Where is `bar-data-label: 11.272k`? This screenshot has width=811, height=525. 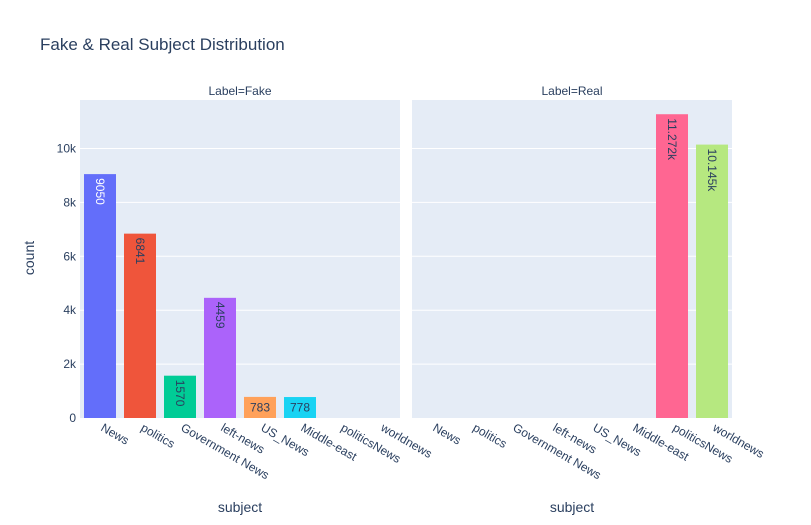 bar-data-label: 11.272k is located at coordinates (672, 139).